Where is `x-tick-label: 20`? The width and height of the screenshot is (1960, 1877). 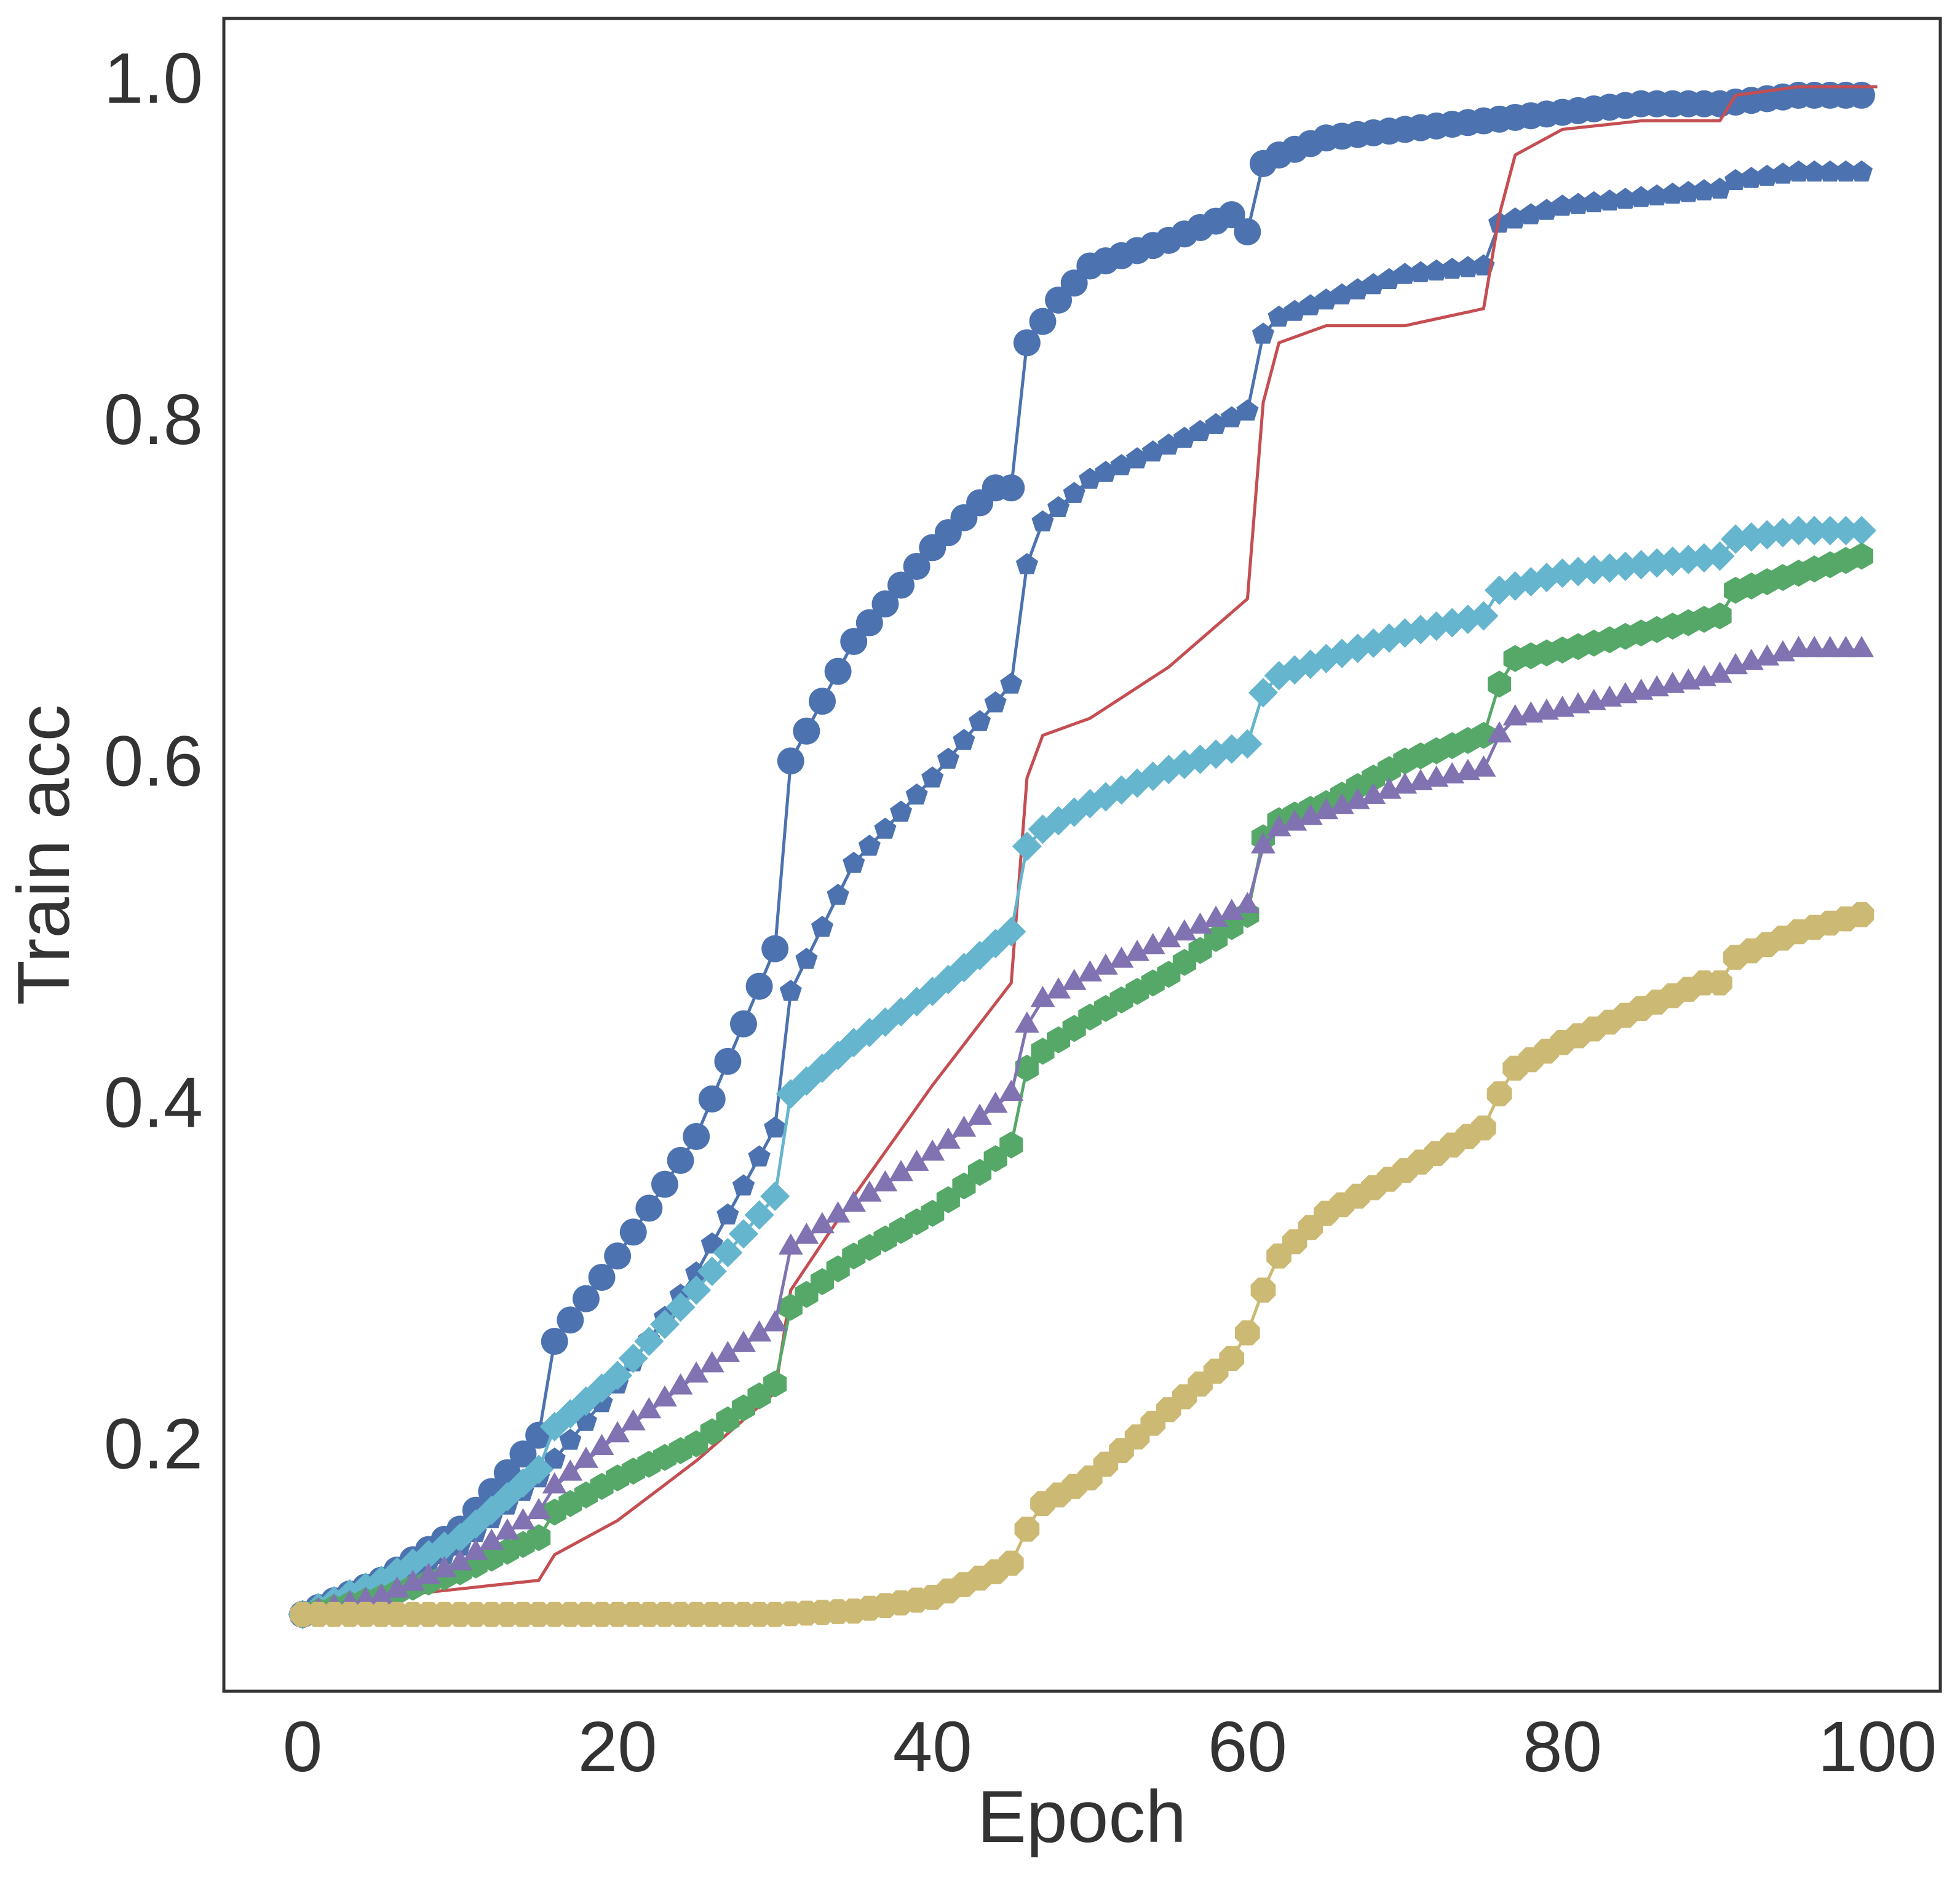 x-tick-label: 20 is located at coordinates (617, 1747).